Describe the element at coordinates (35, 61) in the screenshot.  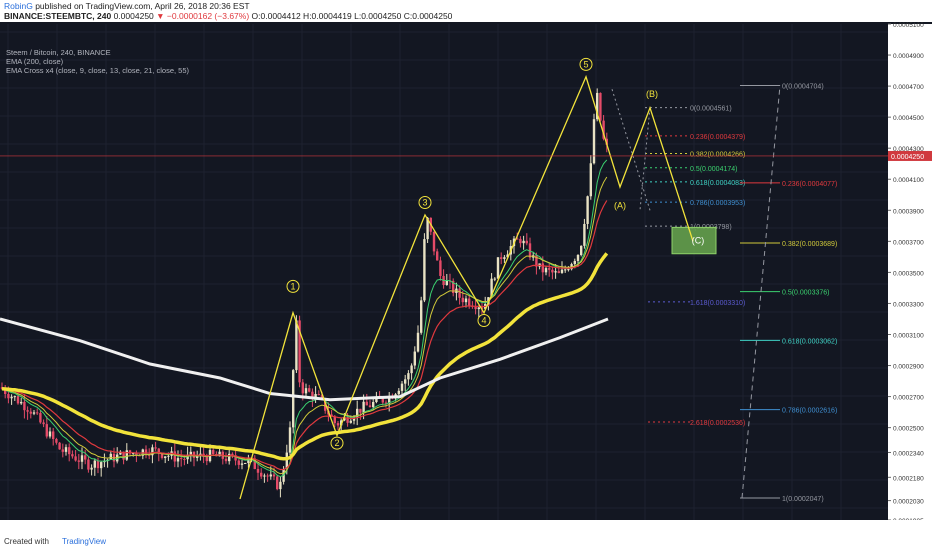
I see `legend-ema: EMA (200, close)` at that location.